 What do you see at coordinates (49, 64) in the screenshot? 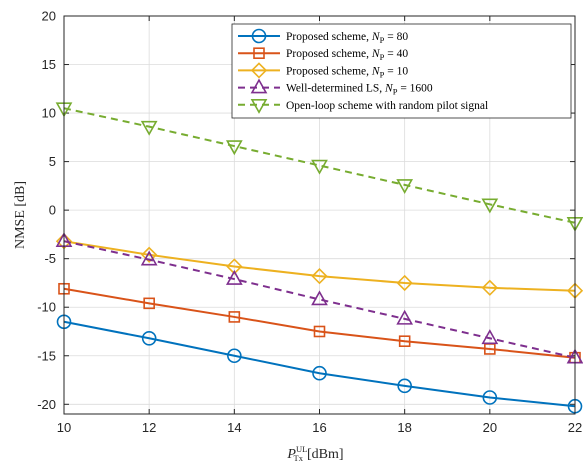
I see `y-tick-label: 15` at bounding box center [49, 64].